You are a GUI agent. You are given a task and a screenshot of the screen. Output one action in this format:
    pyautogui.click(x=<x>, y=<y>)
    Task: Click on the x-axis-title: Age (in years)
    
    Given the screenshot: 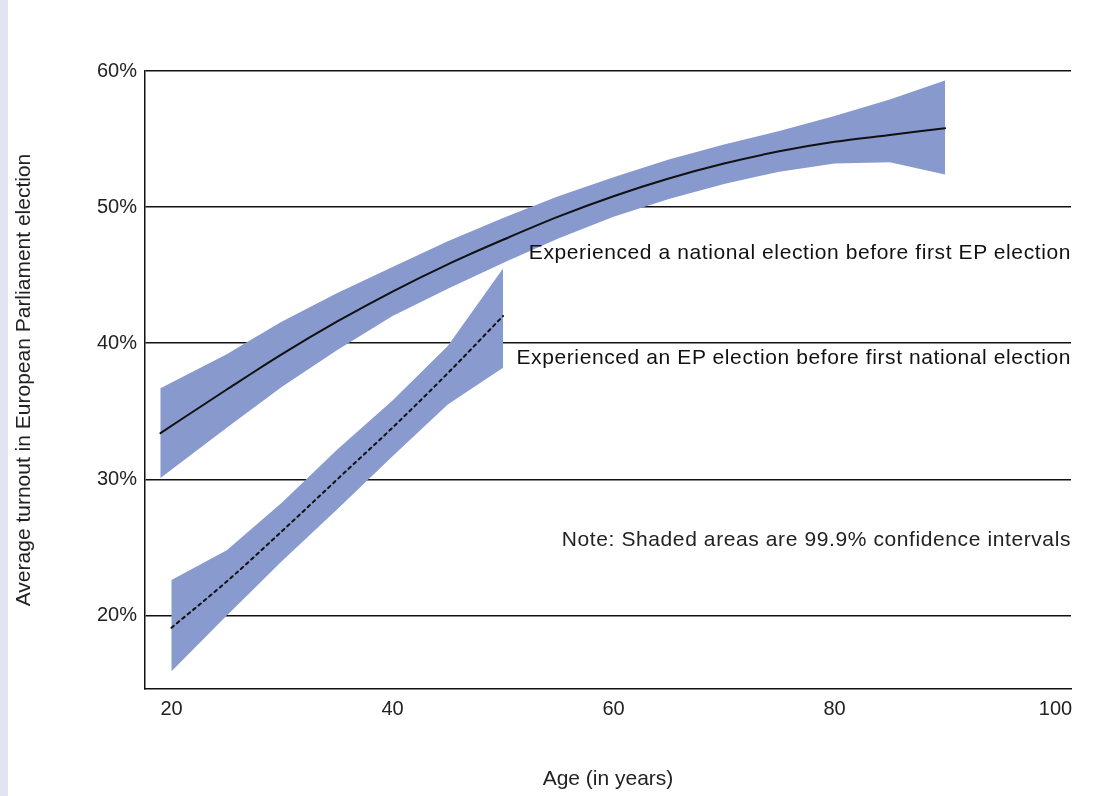 What is the action you would take?
    pyautogui.click(x=608, y=778)
    